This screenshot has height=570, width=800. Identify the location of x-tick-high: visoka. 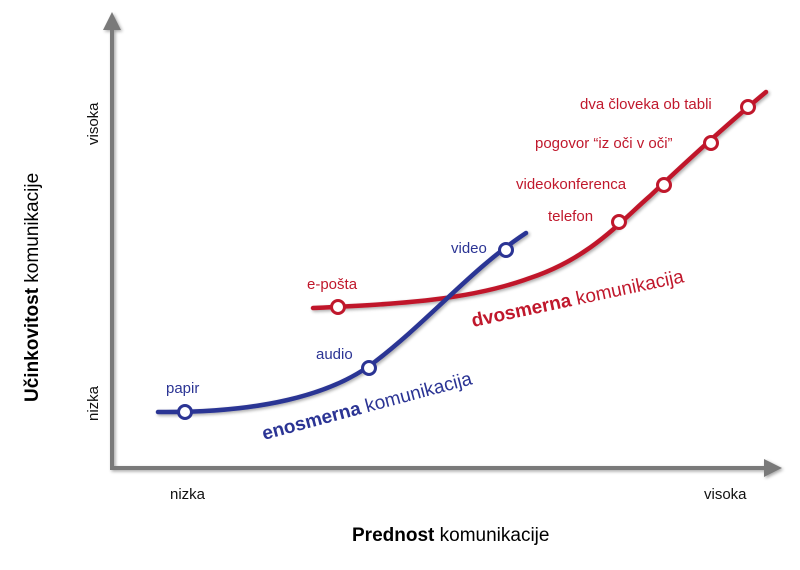
(725, 494).